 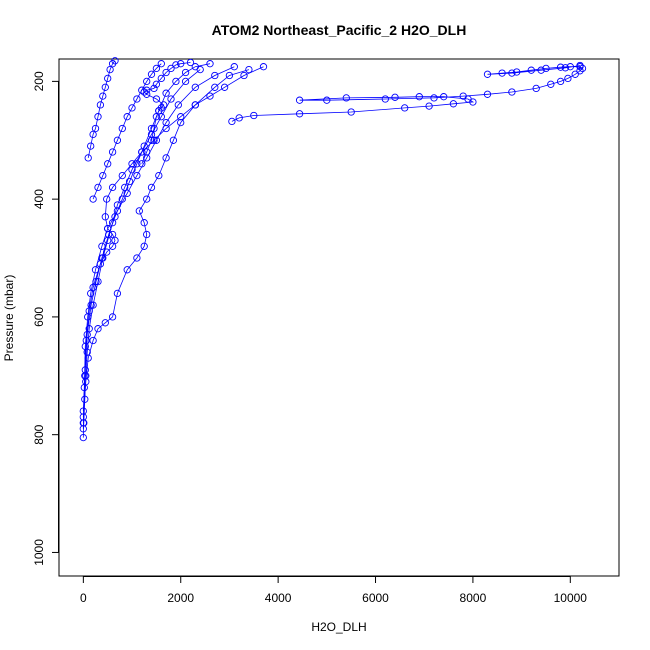 What do you see at coordinates (9, 318) in the screenshot?
I see `y-axis-label: Pressure (mbar)` at bounding box center [9, 318].